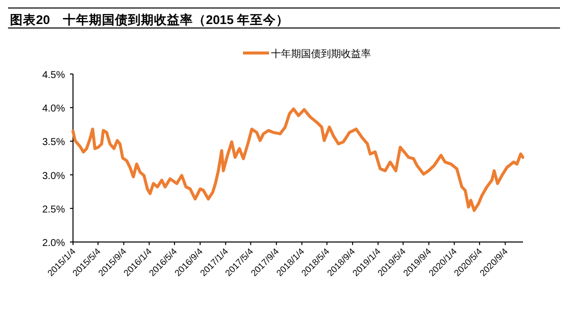  I want to click on chart-title: 图表20 十年期国债到期收益率（2015 年至今）, so click(150, 19).